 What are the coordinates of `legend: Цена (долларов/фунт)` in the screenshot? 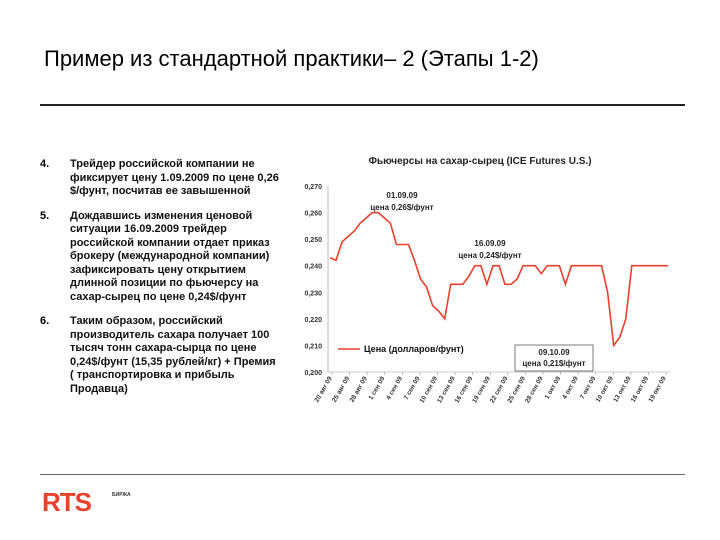 It's located at (401, 349).